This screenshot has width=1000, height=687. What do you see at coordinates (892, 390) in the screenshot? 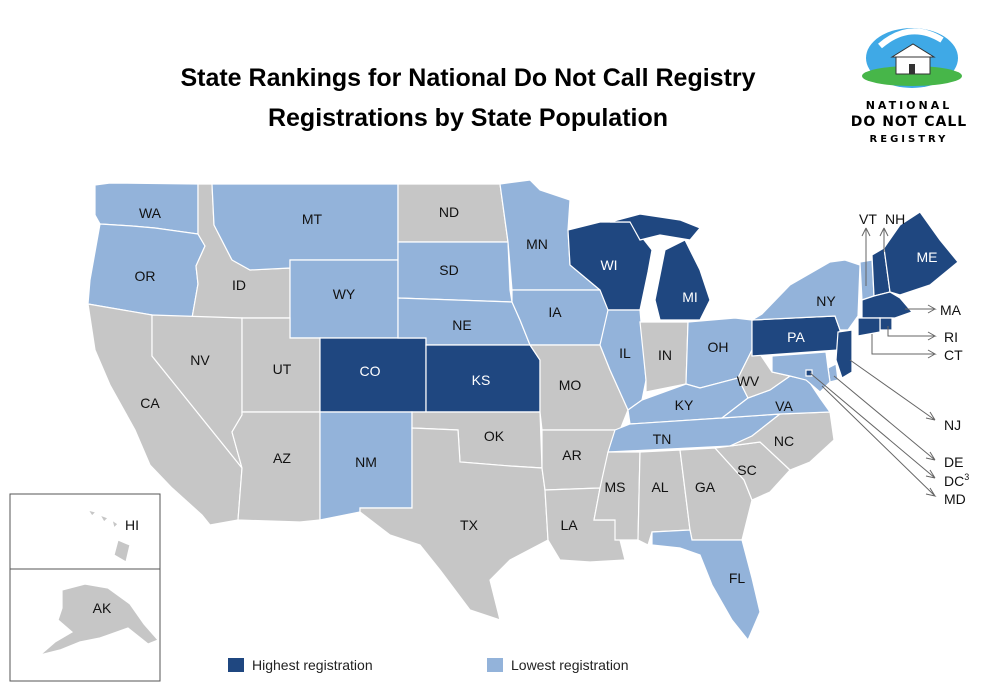
I see `callout-line-nj` at bounding box center [892, 390].